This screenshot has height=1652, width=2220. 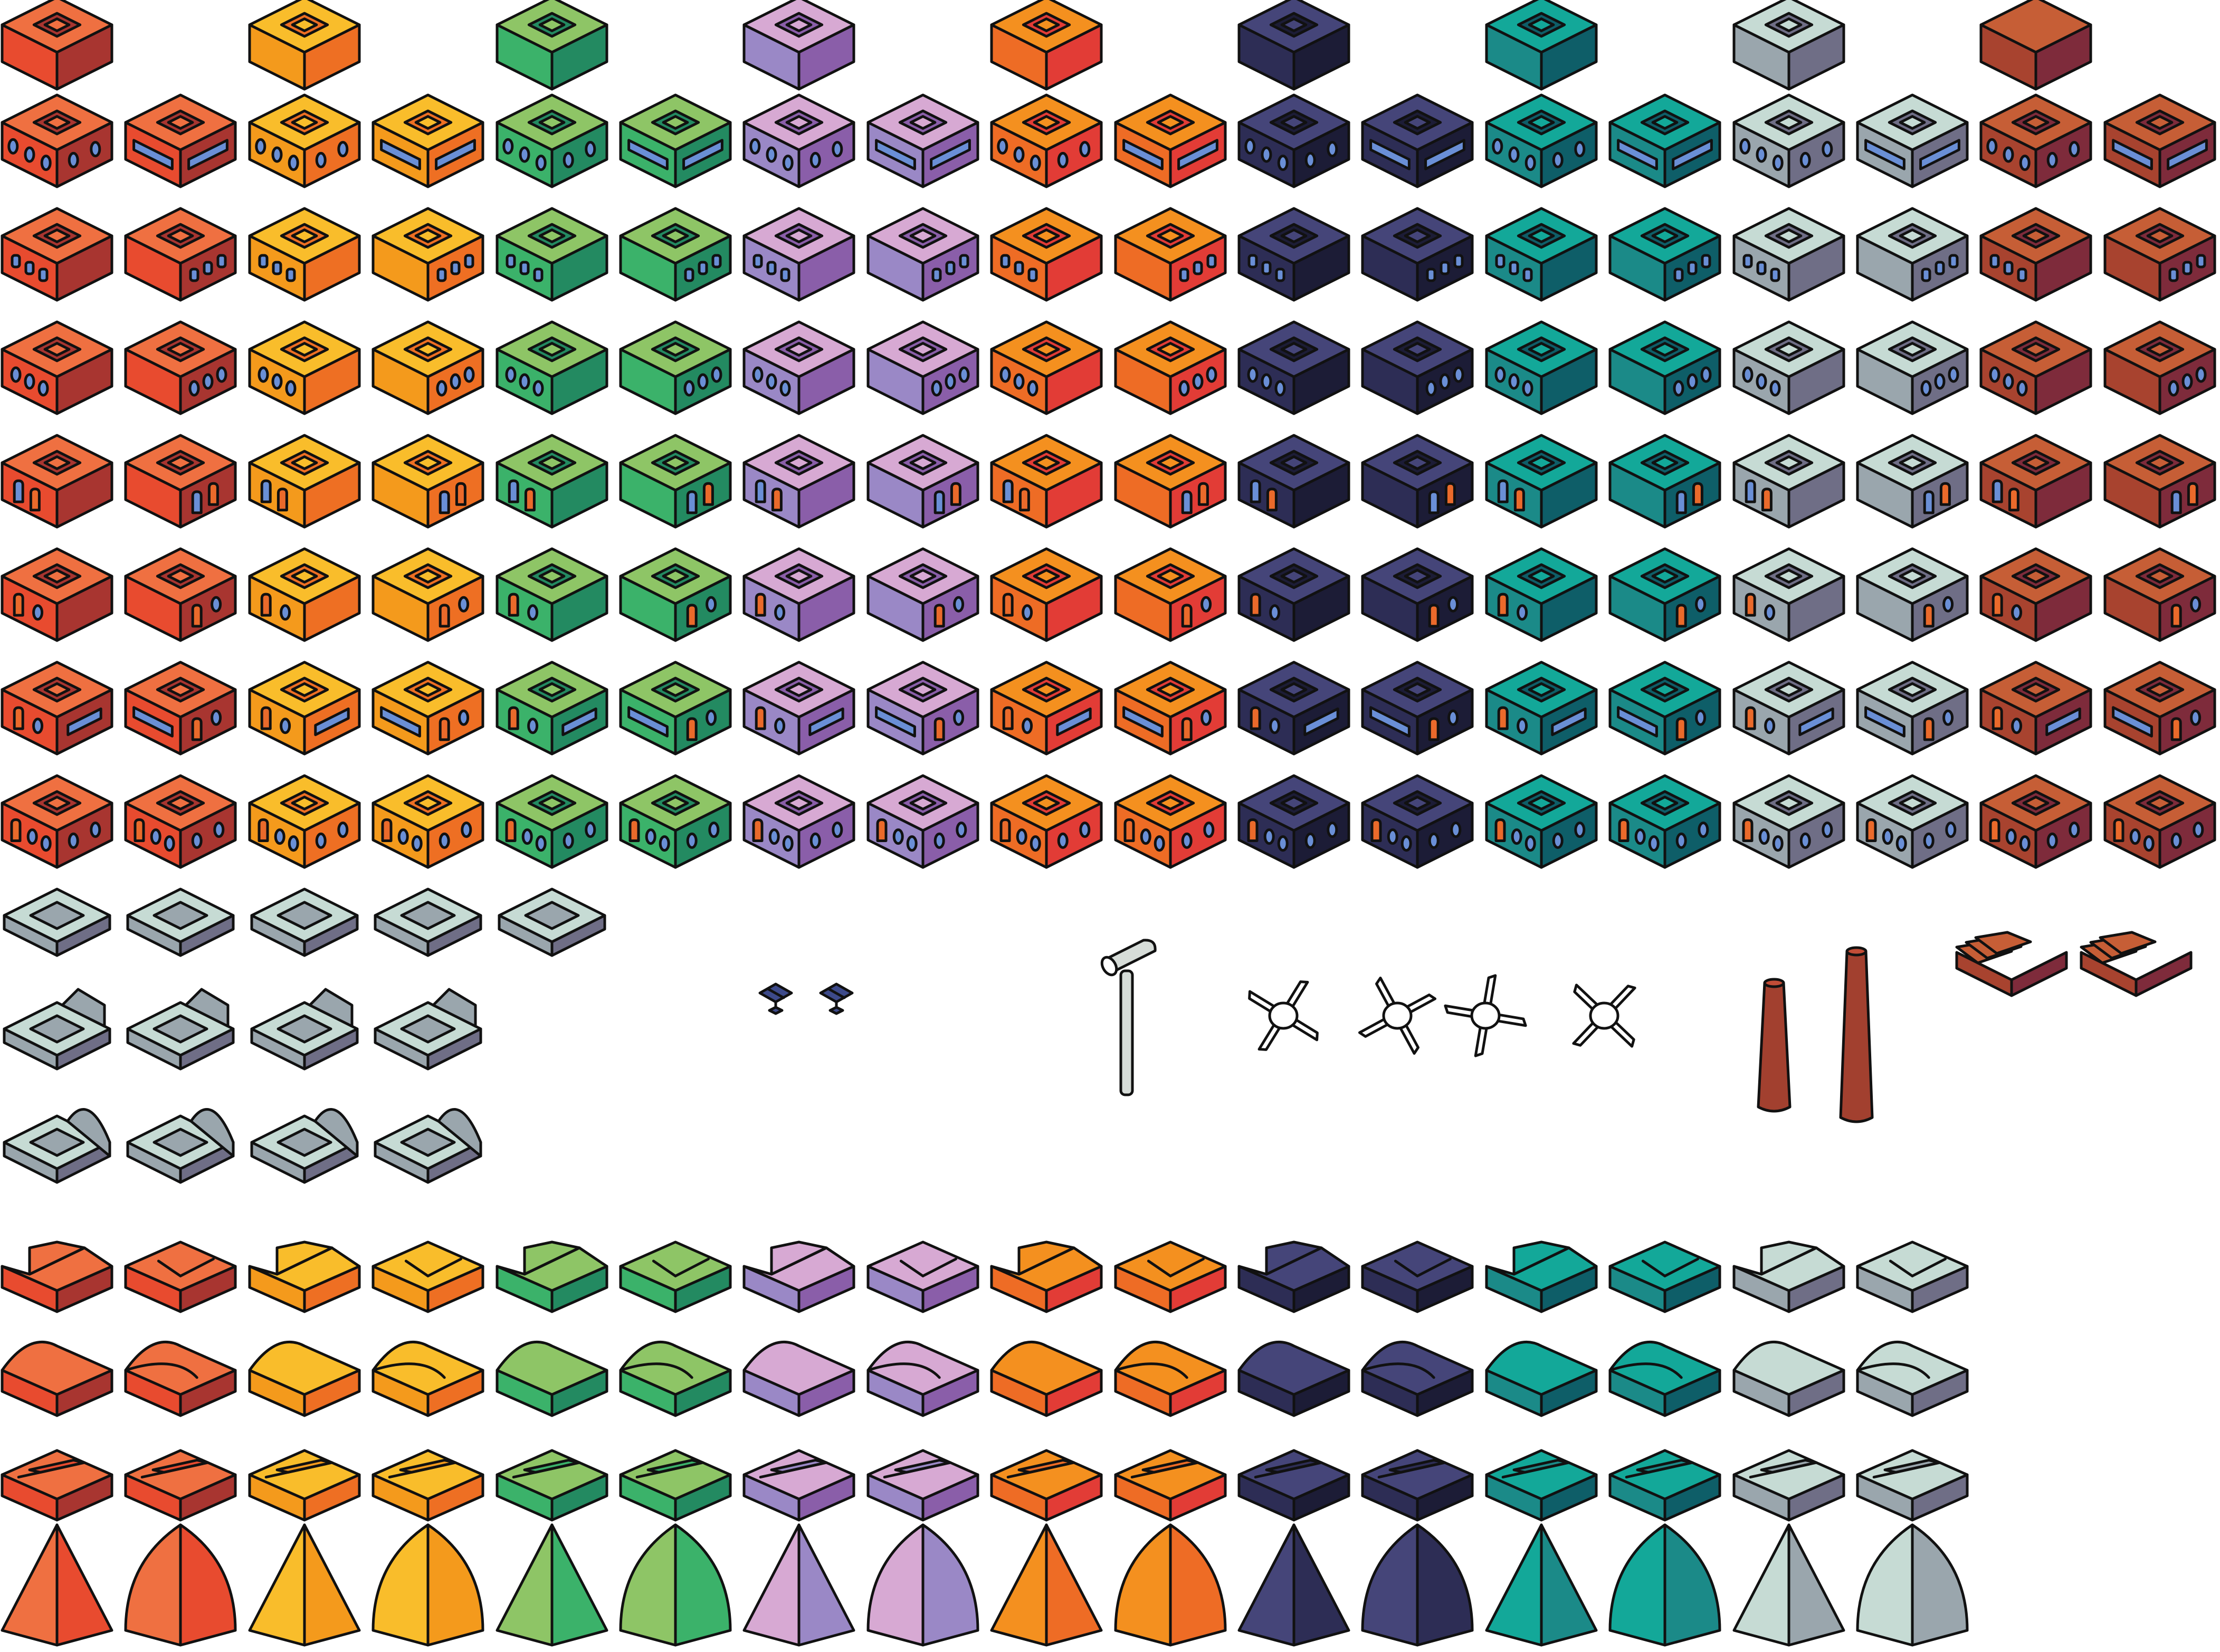 I want to click on fan-hub, so click(x=1485, y=1015).